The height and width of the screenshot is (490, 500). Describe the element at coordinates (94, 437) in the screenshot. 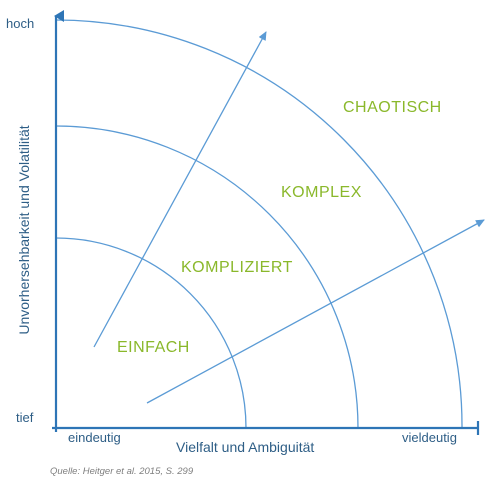

I see `x-axis-low-label: eindeutig` at that location.